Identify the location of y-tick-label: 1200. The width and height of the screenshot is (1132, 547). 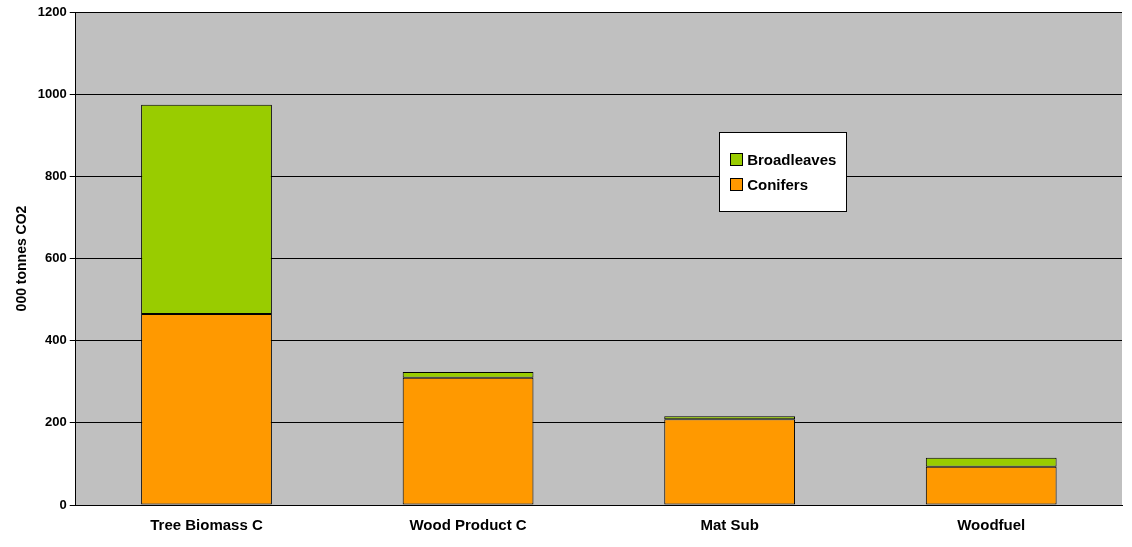
(52, 11).